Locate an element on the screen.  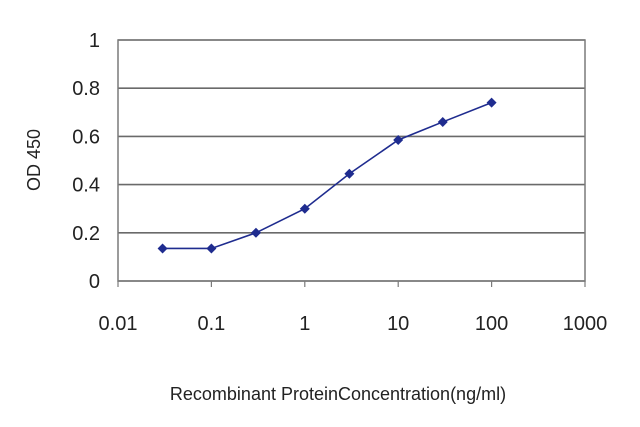
y-axis-title: OD 450 is located at coordinates (34, 160).